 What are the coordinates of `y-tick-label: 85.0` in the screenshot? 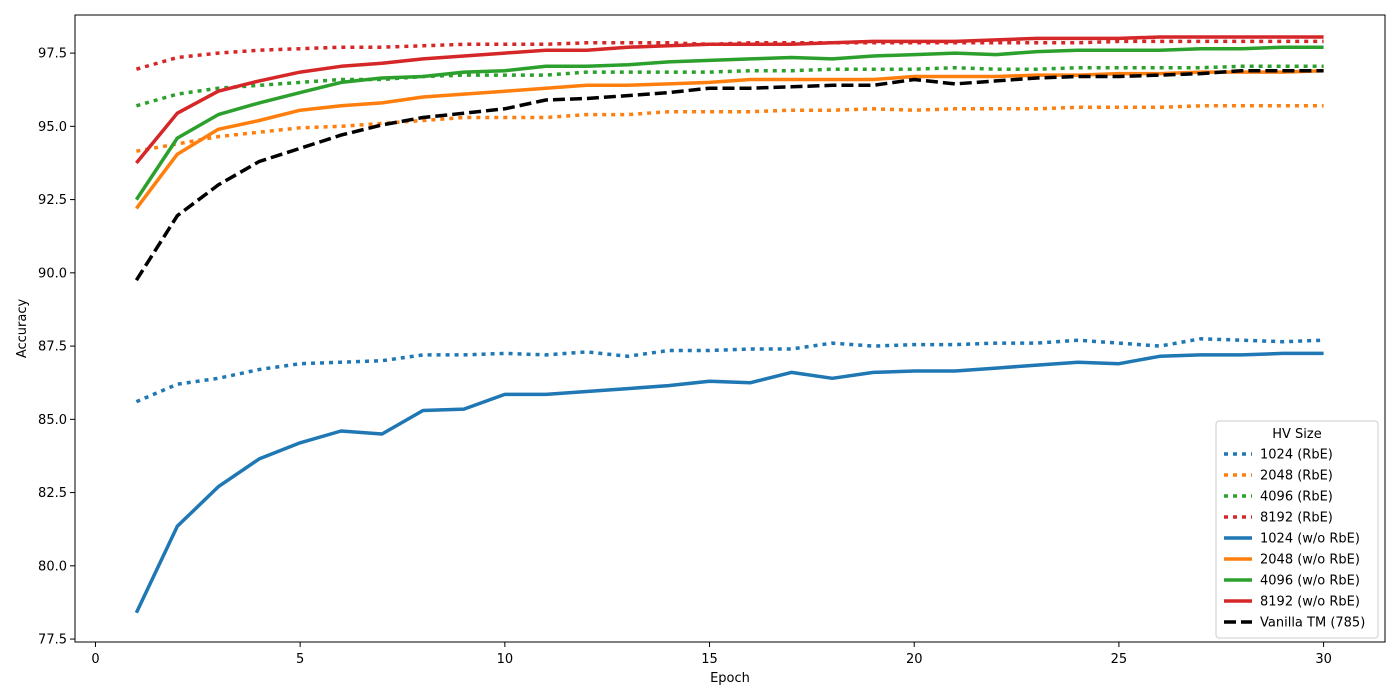 It's located at (52, 420).